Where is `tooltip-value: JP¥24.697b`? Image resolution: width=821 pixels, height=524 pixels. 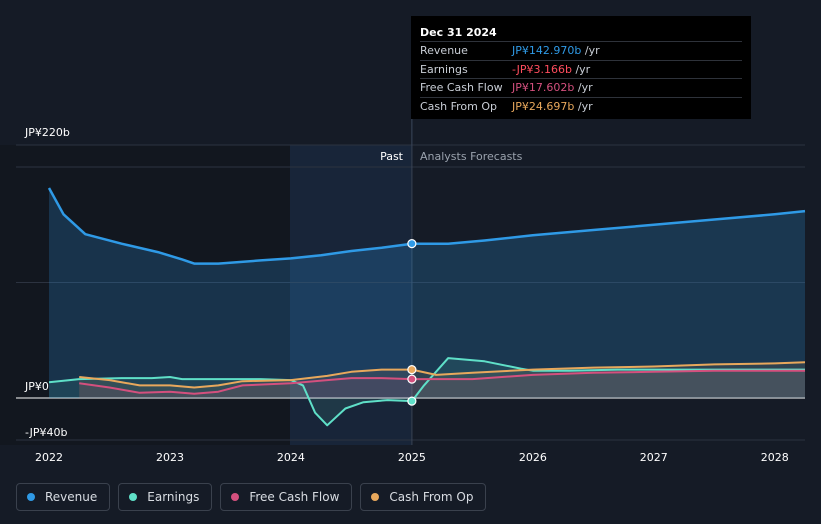 tooltip-value: JP¥24.697b is located at coordinates (543, 106).